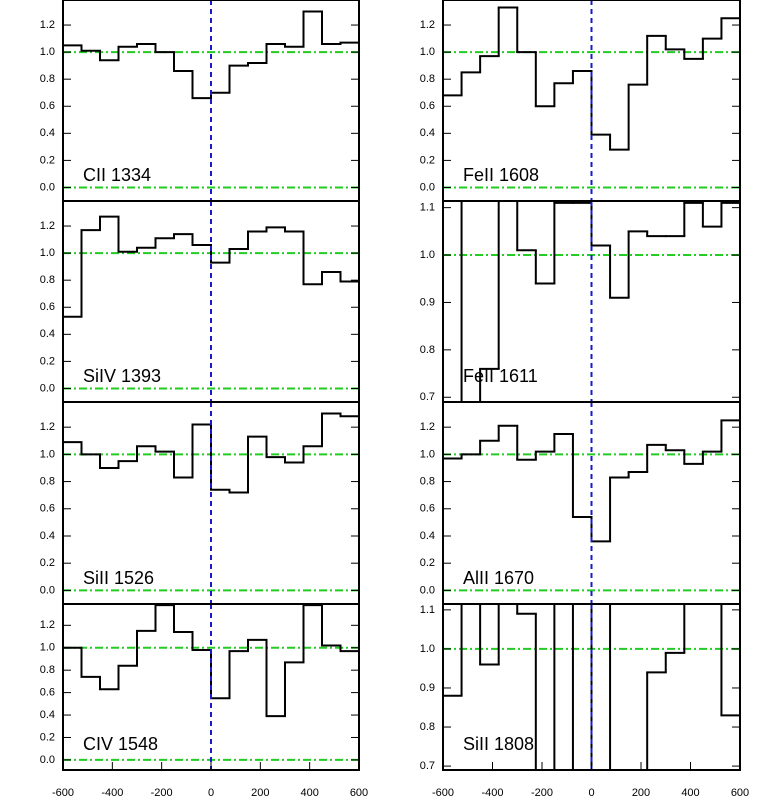 The width and height of the screenshot is (761, 807). Describe the element at coordinates (498, 744) in the screenshot. I see `panel-label: SiII 1808` at that location.